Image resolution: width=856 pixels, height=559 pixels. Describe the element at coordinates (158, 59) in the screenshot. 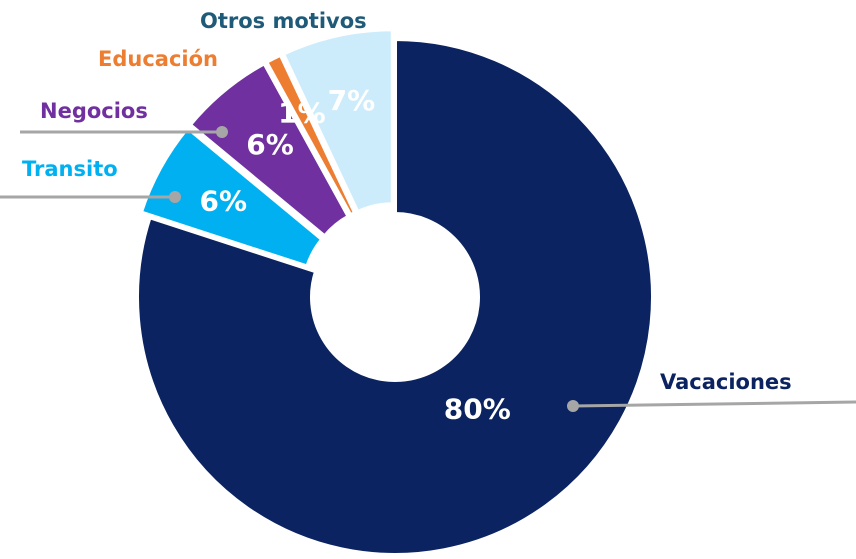

I see `category-label: Educación` at that location.